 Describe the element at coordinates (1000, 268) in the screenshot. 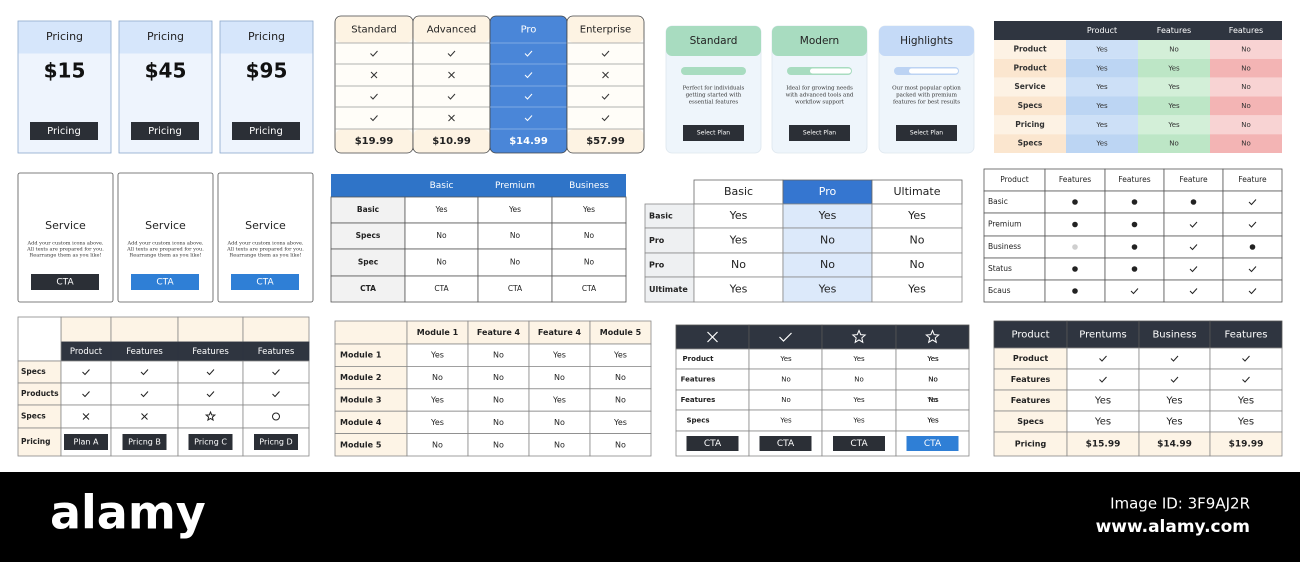

I see `label: Status` at that location.